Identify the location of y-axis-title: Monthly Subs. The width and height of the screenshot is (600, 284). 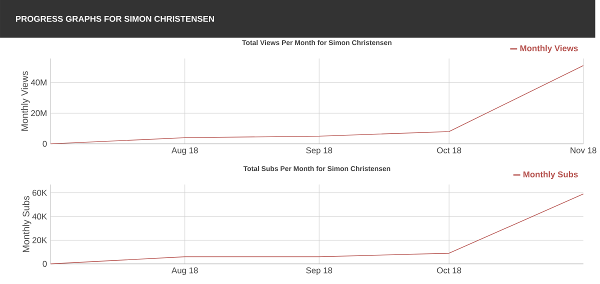
(27, 224).